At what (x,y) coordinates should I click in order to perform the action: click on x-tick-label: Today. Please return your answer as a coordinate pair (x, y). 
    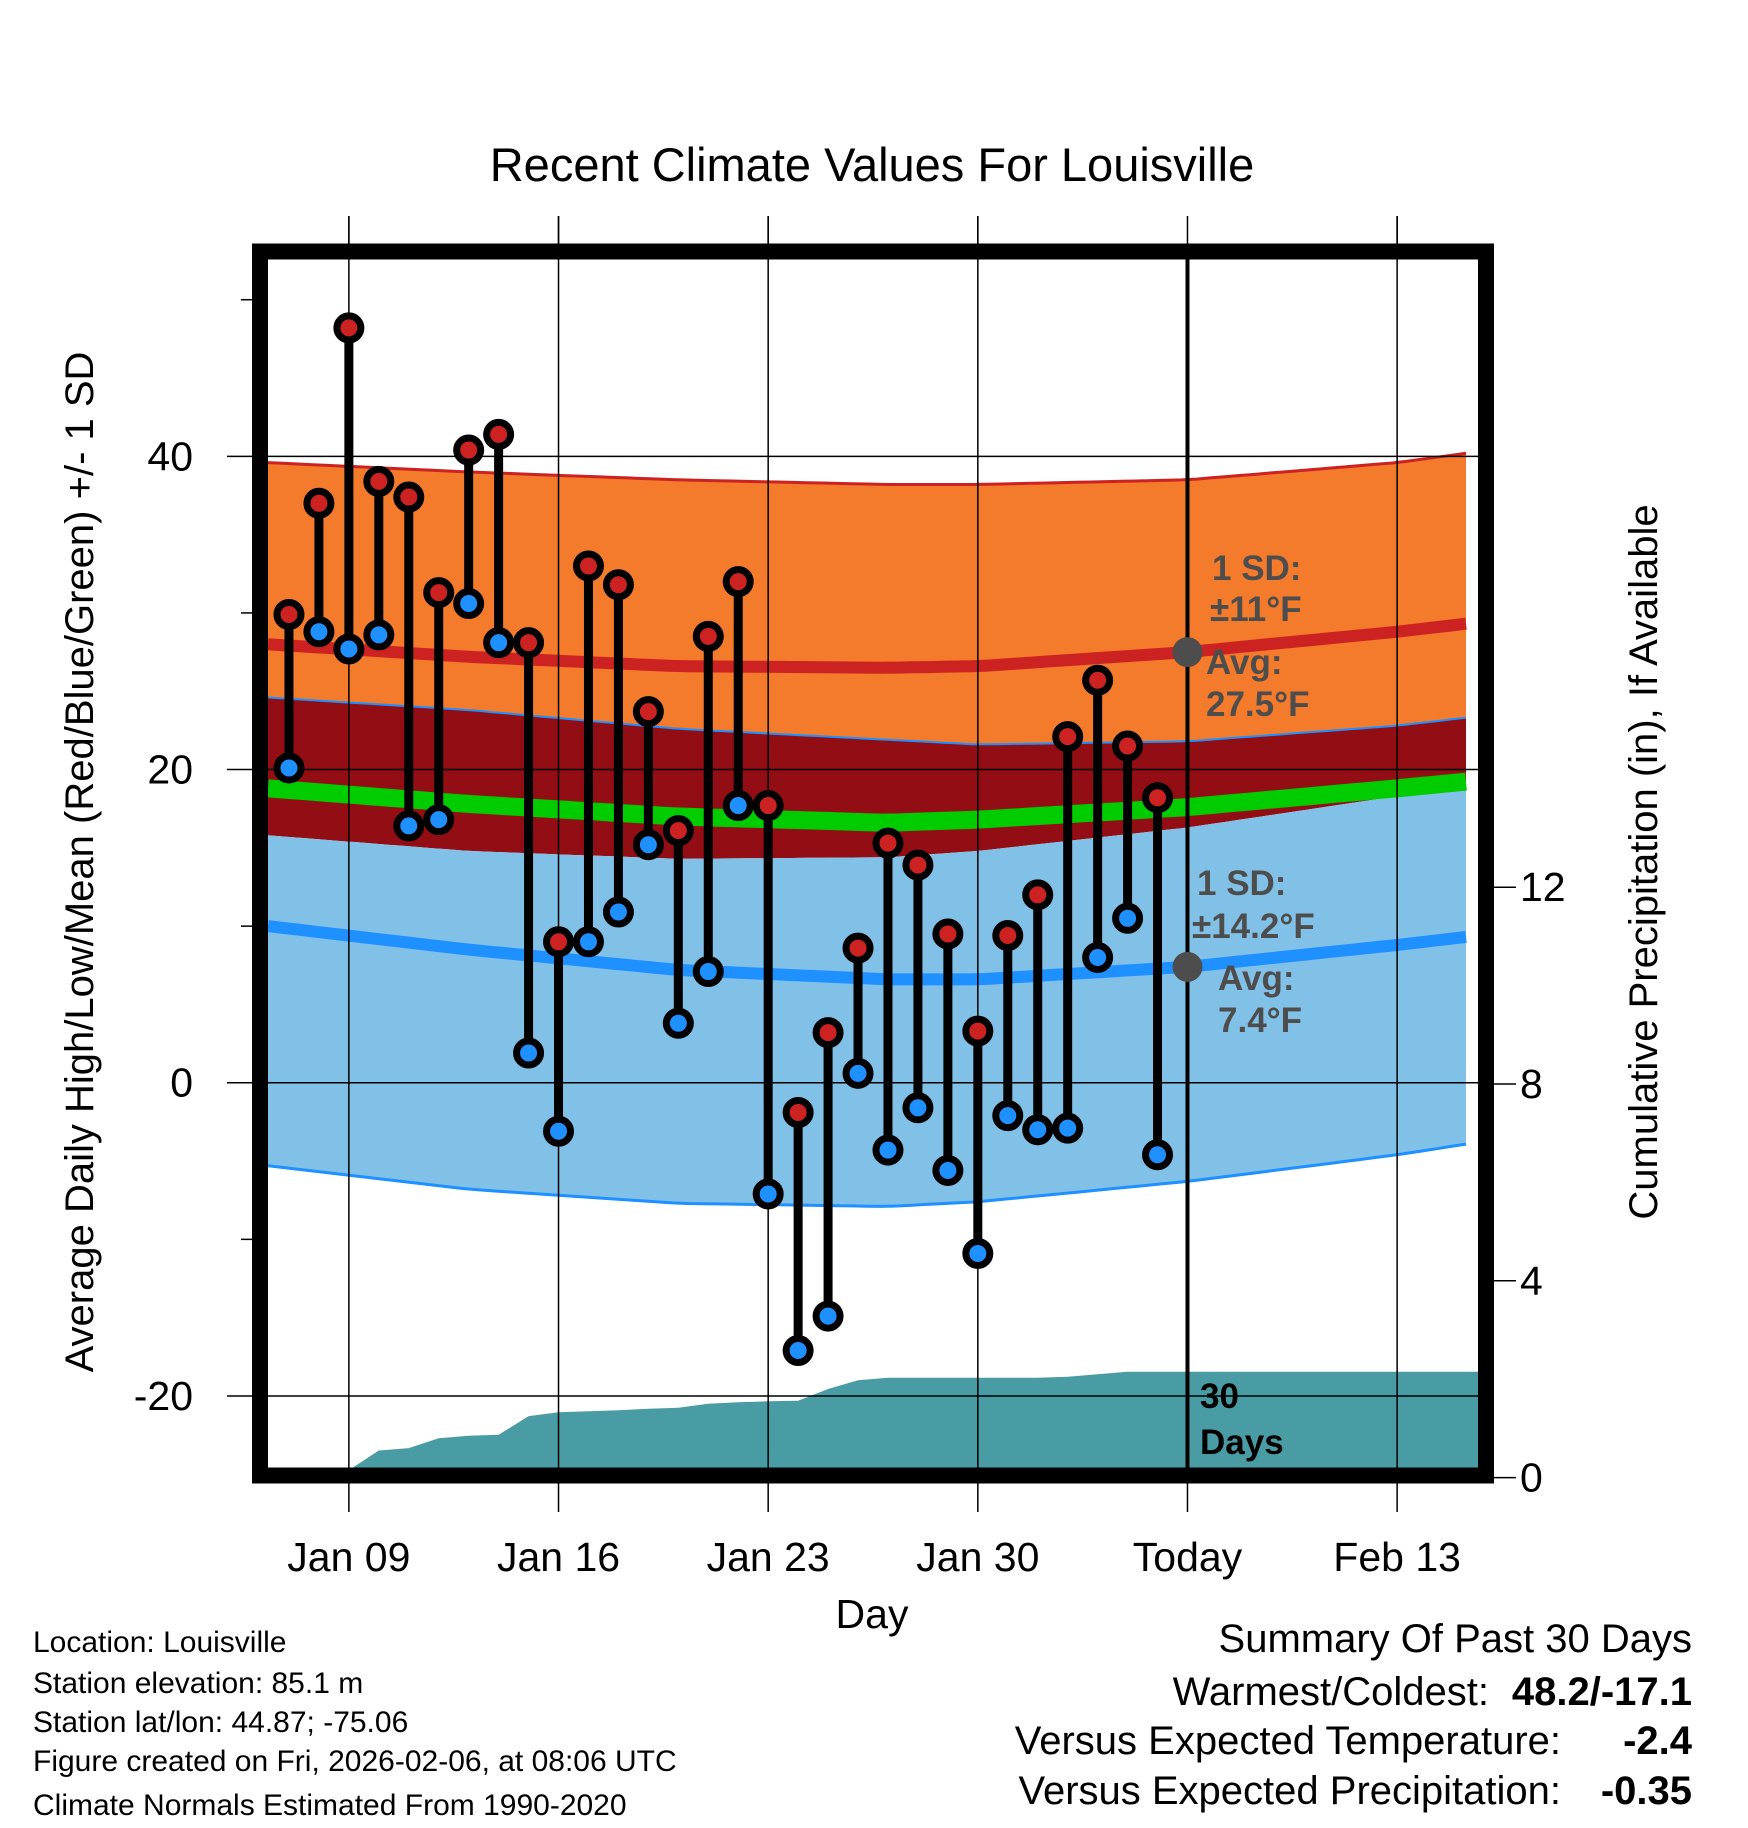
    Looking at the image, I should click on (1188, 1557).